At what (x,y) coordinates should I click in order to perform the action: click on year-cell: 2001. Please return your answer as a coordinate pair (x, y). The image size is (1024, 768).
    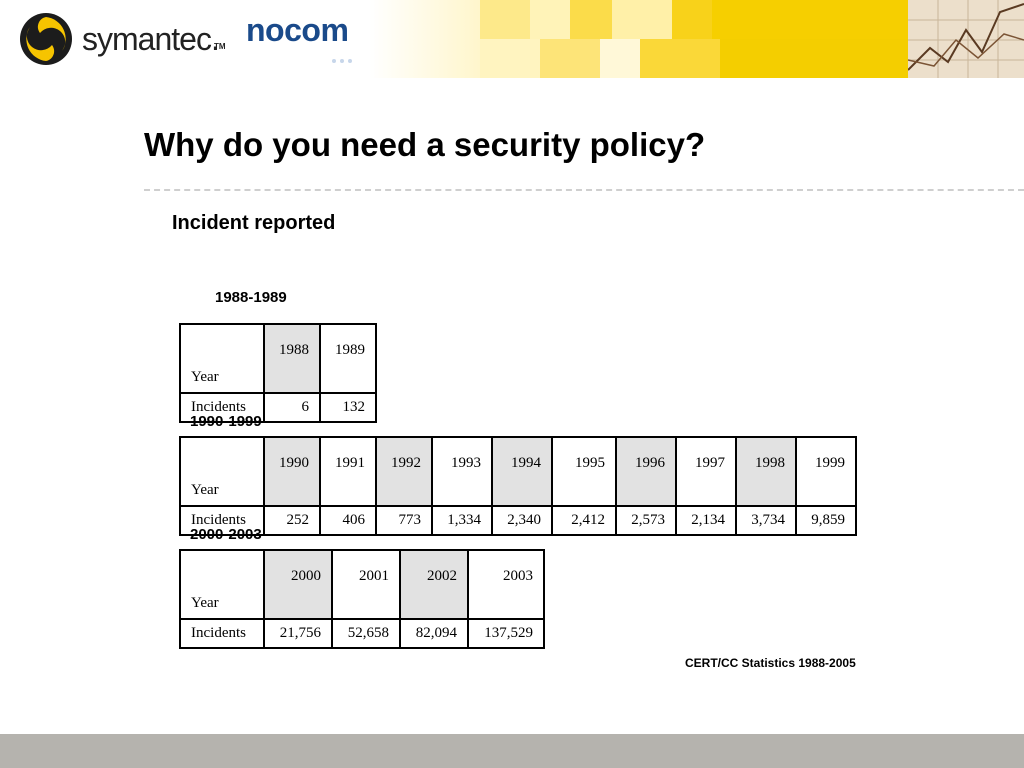
    Looking at the image, I should click on (366, 584).